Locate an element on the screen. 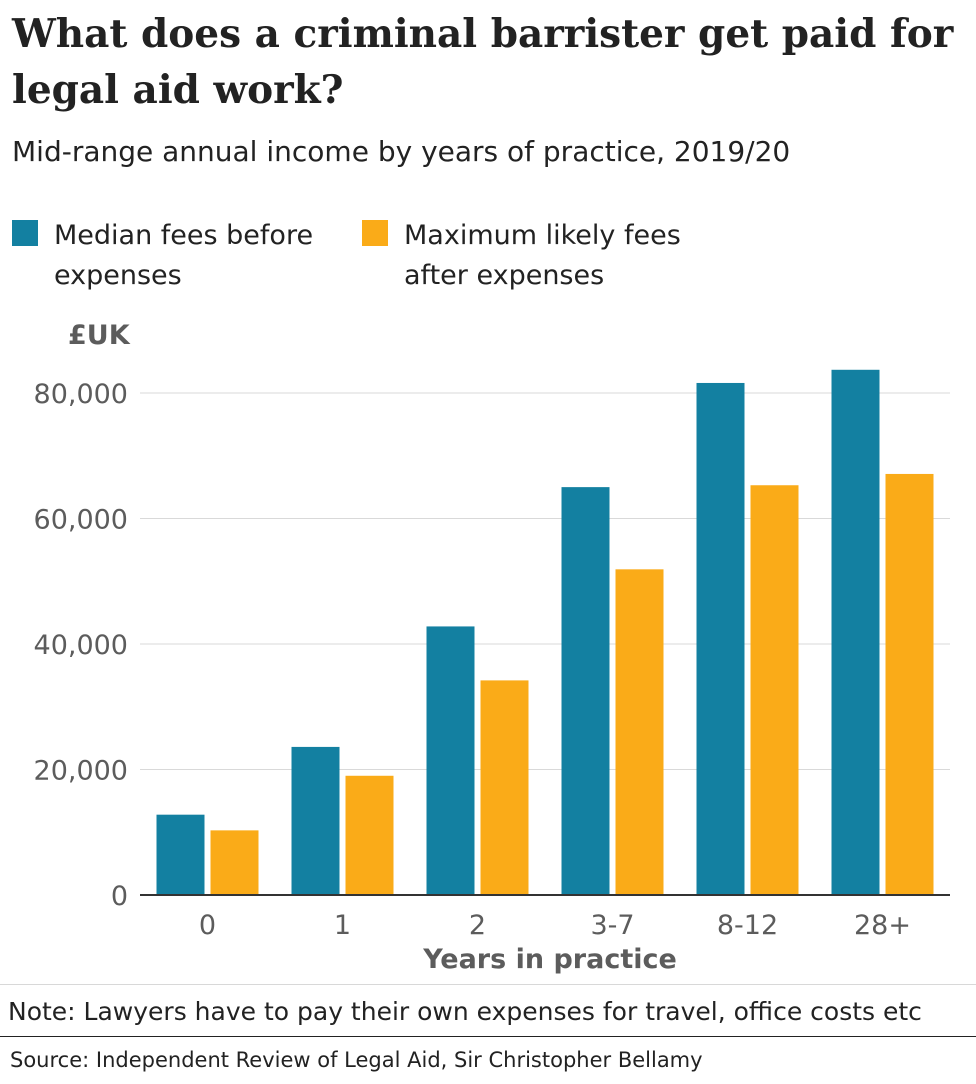 The image size is (976, 1084). legend-item-median: Median fees before expenses is located at coordinates (178, 256).